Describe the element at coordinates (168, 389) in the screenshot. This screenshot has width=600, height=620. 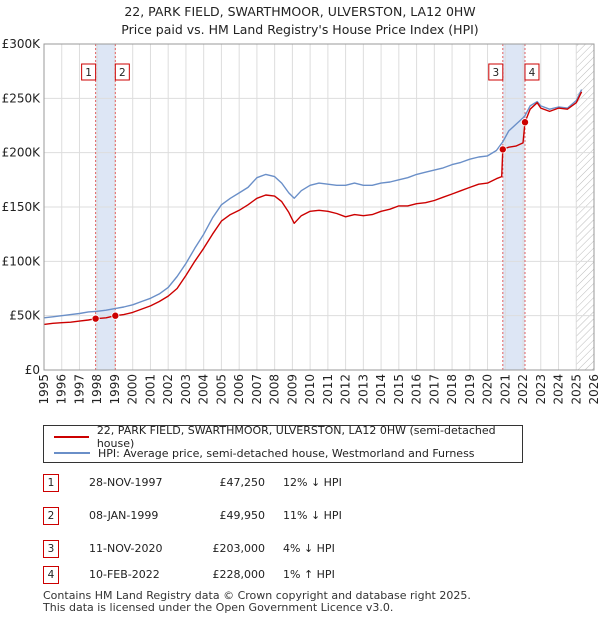
I see `x-tick-label: 2002` at that location.